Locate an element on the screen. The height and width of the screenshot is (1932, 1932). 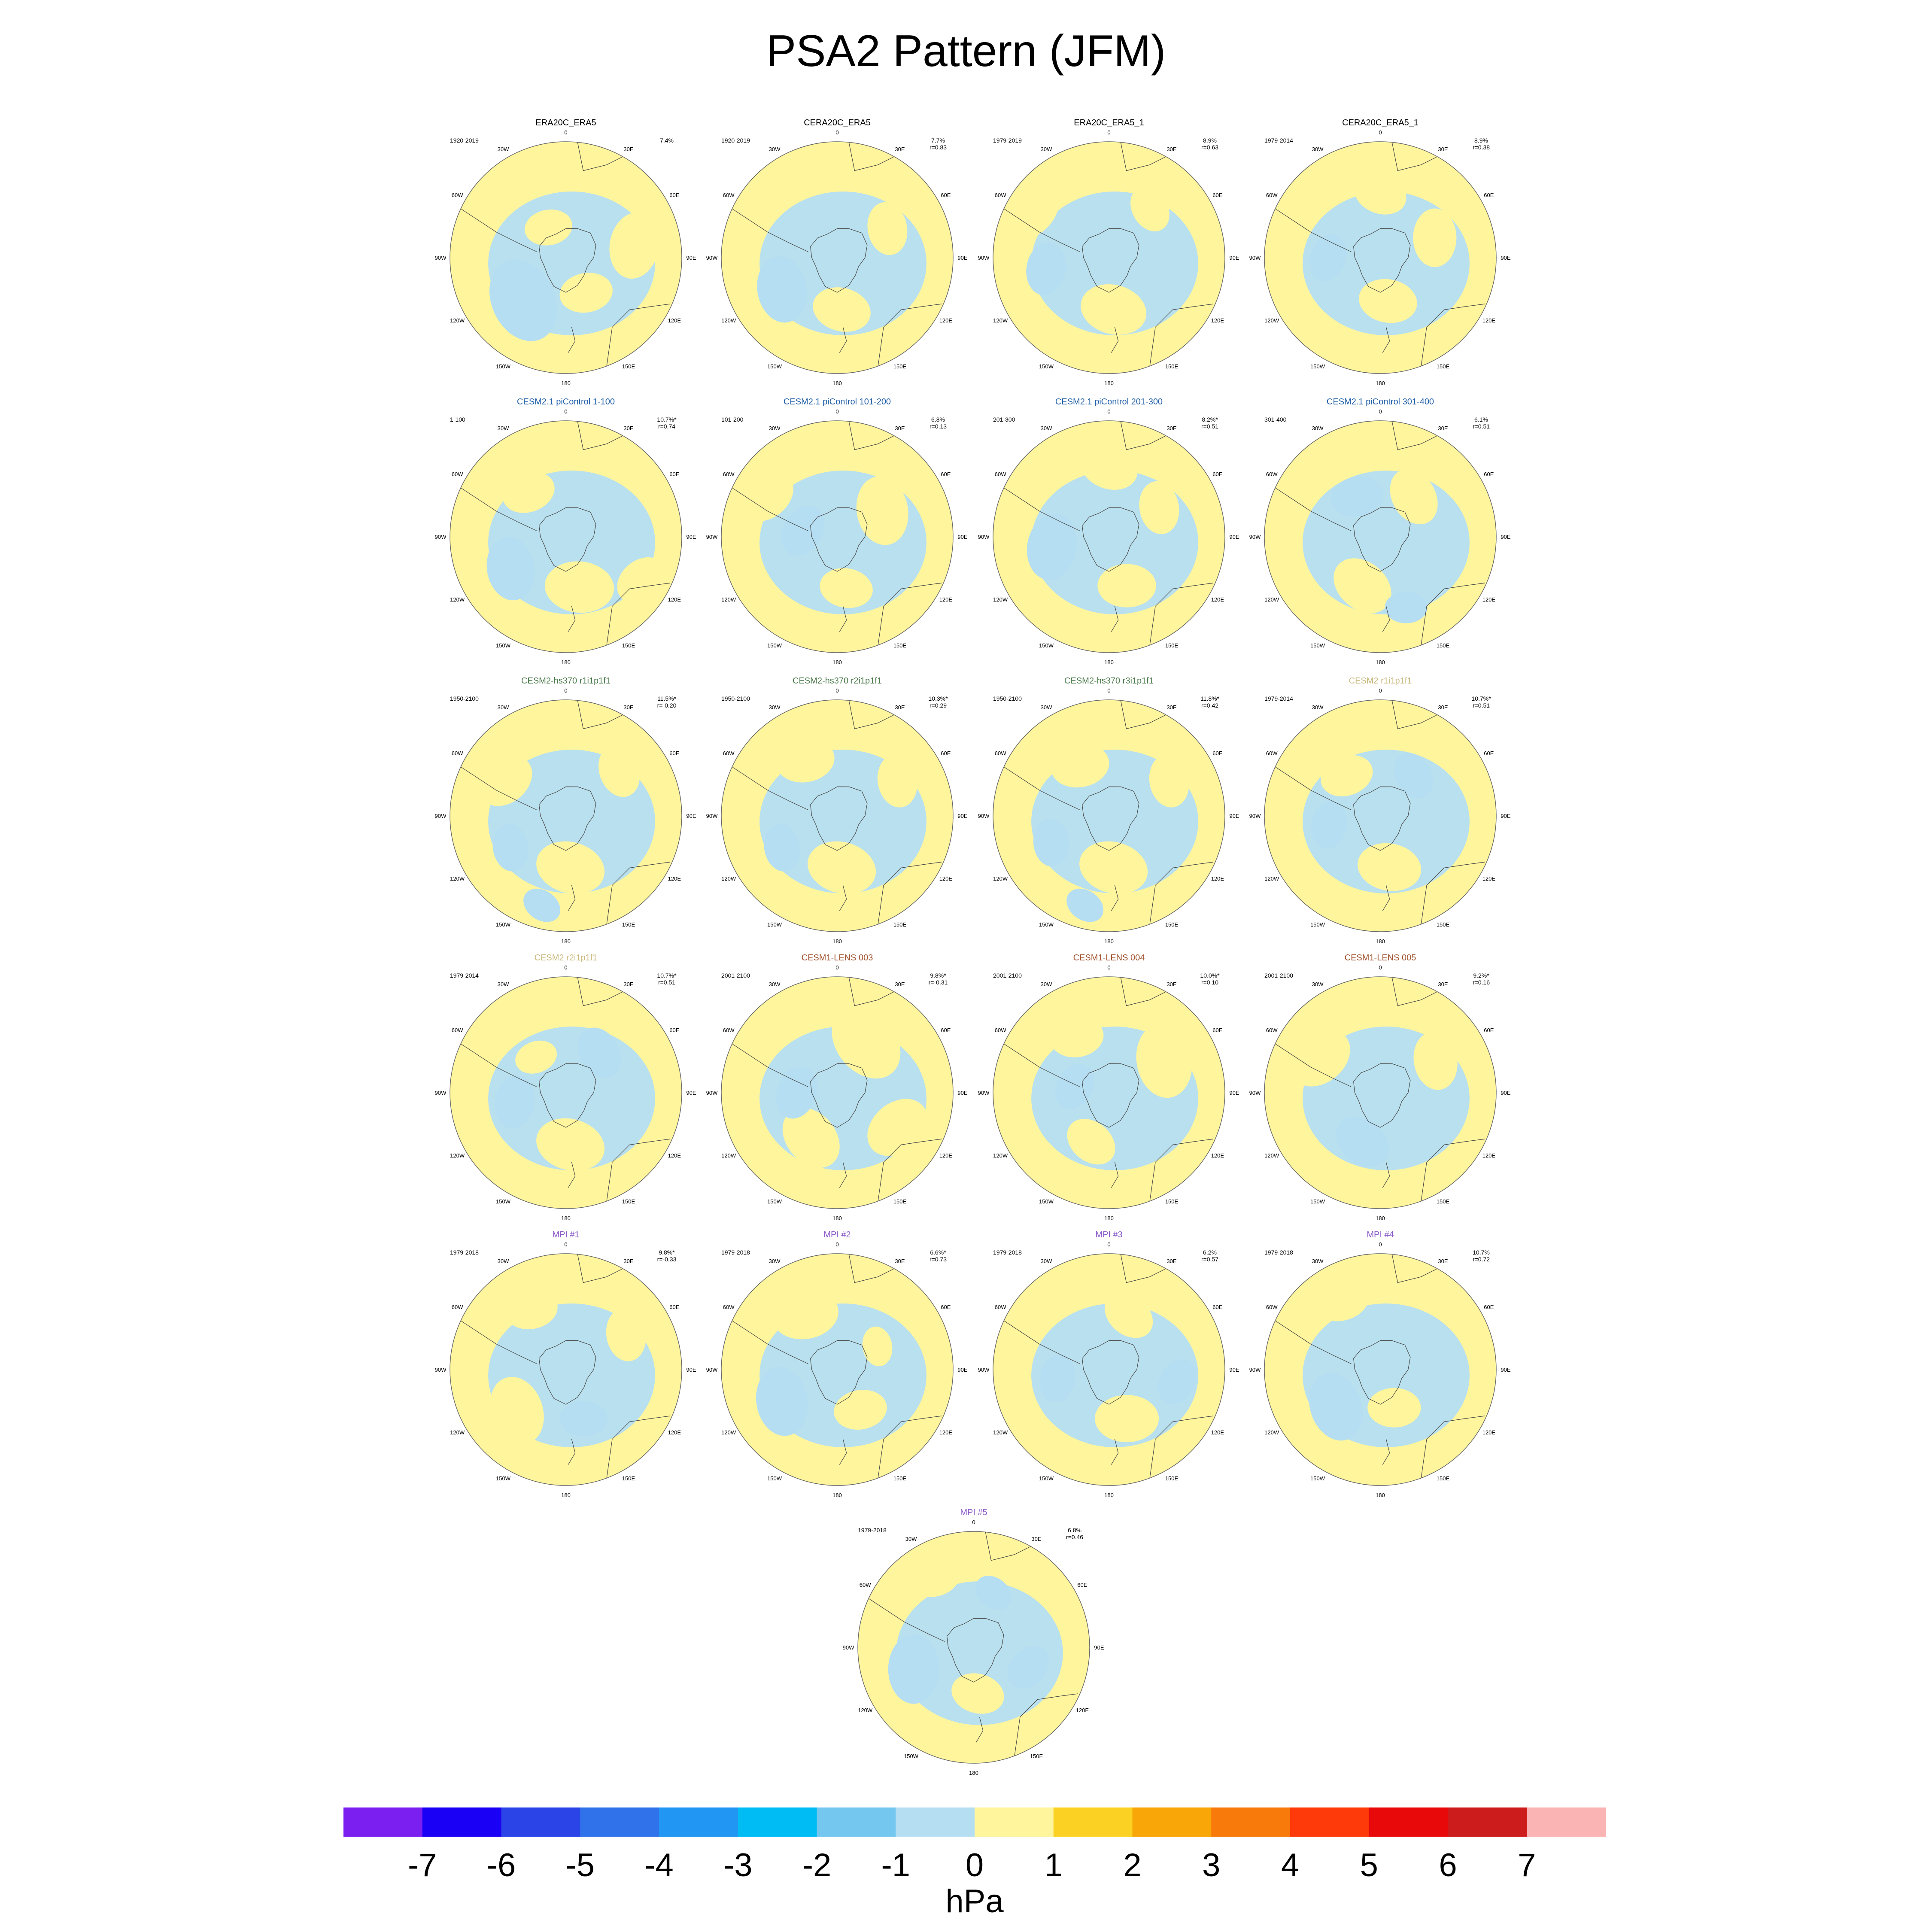
longitude-label: 180 is located at coordinates (837, 1495).